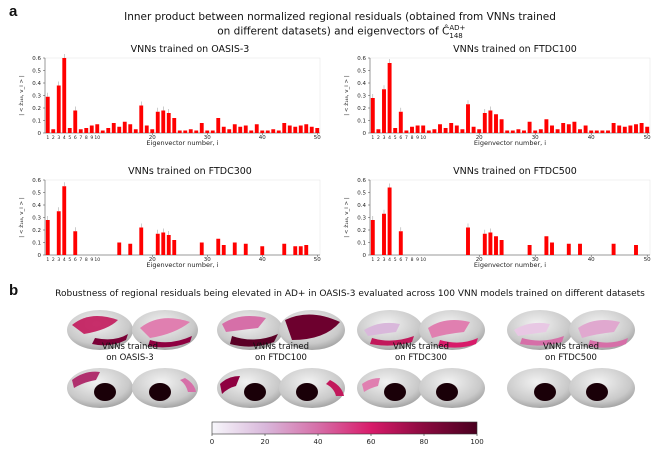 The image size is (662, 454). Describe the element at coordinates (361, 109) in the screenshot. I see `y-tick-label: 0.2` at that location.